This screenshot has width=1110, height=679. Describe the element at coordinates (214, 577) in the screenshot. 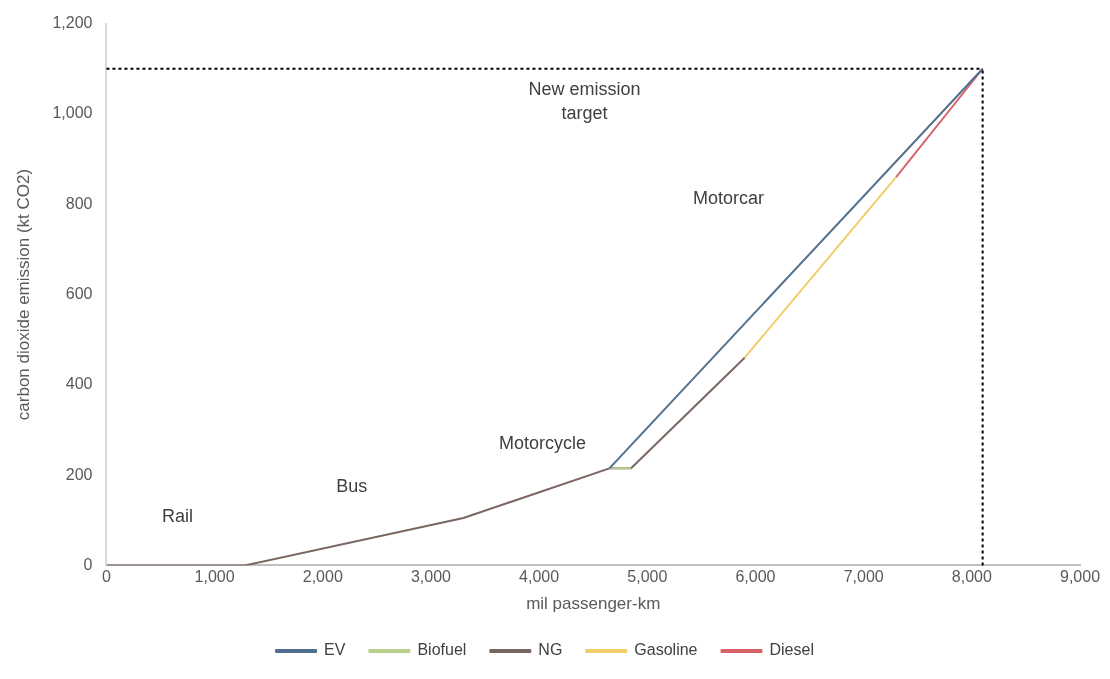

I see `x-tick-label: 1,000` at that location.